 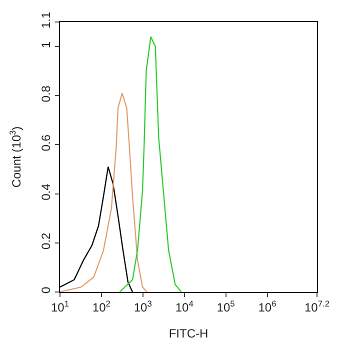 What do you see at coordinates (46, 93) in the screenshot?
I see `y-tick-label: 0.8` at bounding box center [46, 93].